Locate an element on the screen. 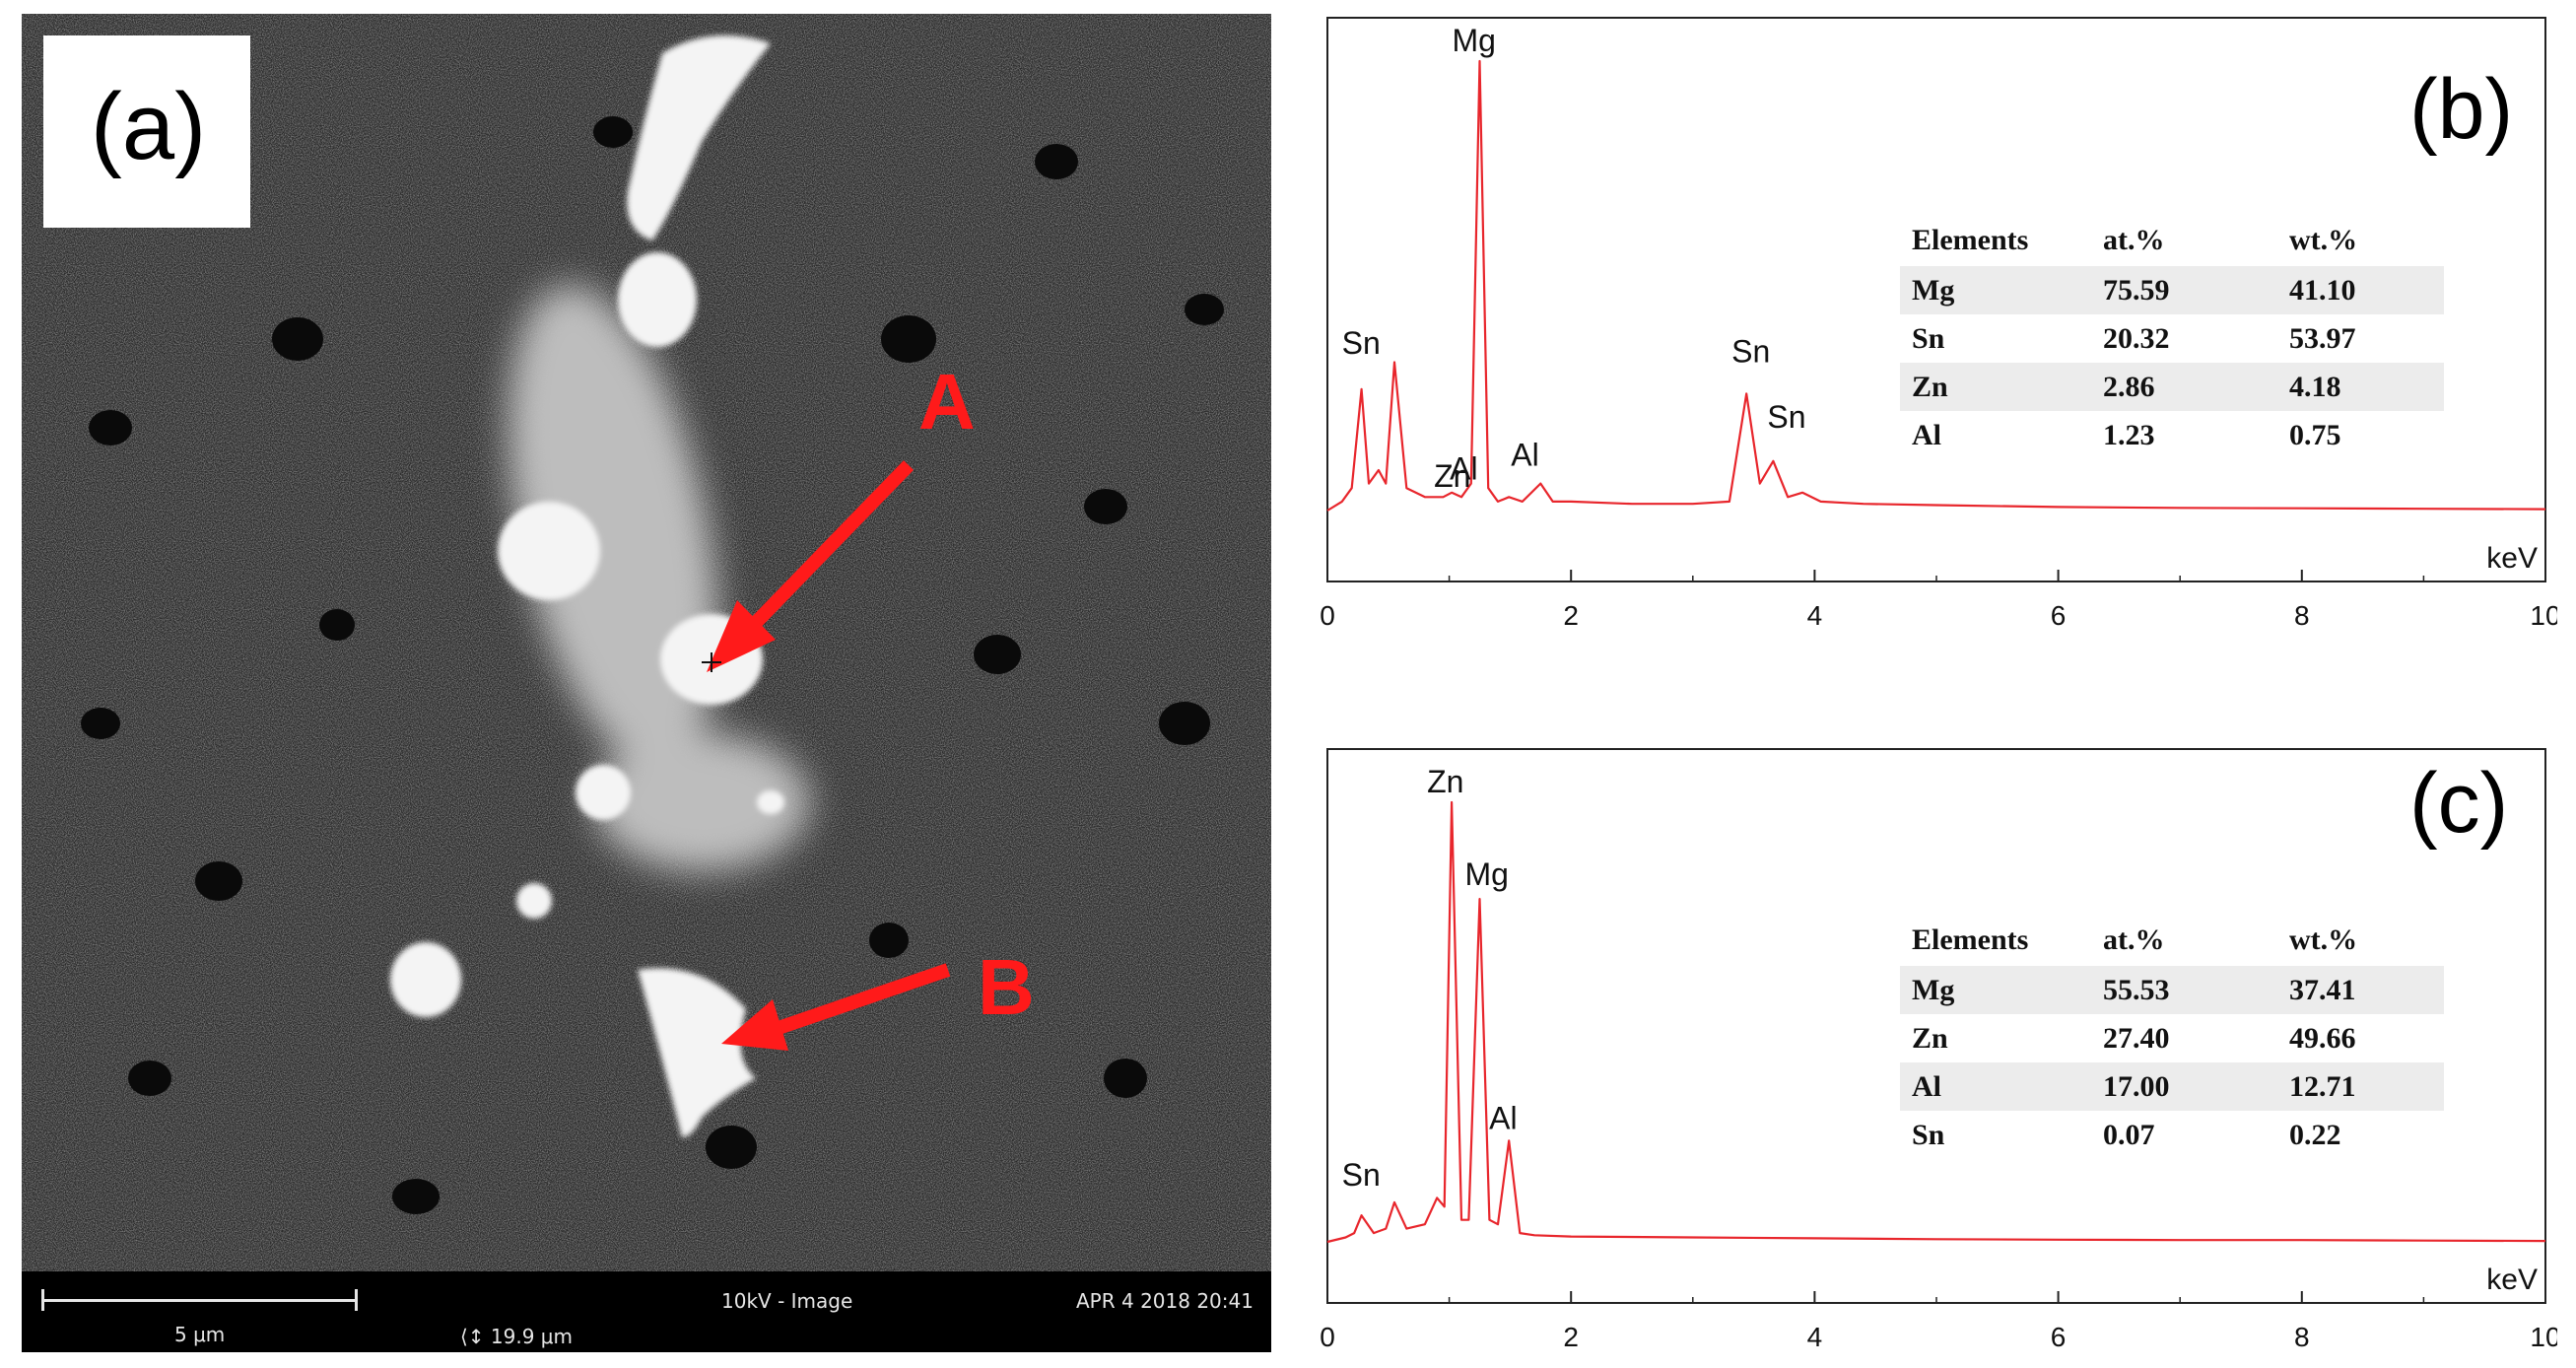  row-wt-percent: 37.41 is located at coordinates (2360, 990).